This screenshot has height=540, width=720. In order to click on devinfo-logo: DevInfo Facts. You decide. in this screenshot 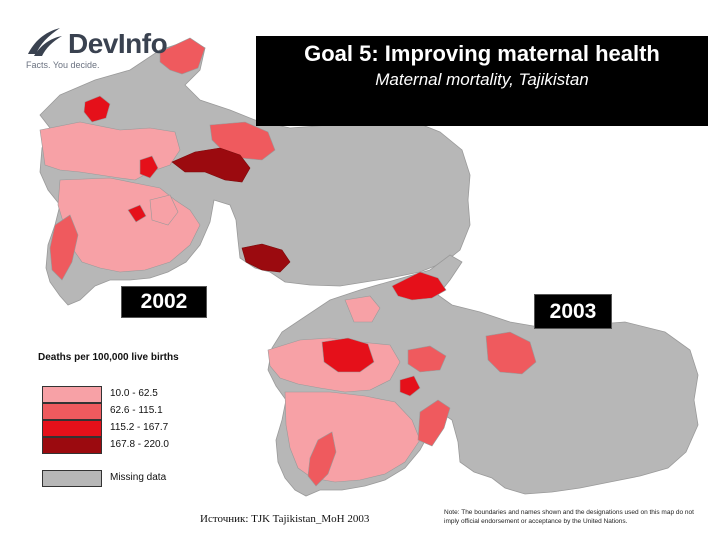, I will do `click(112, 49)`.